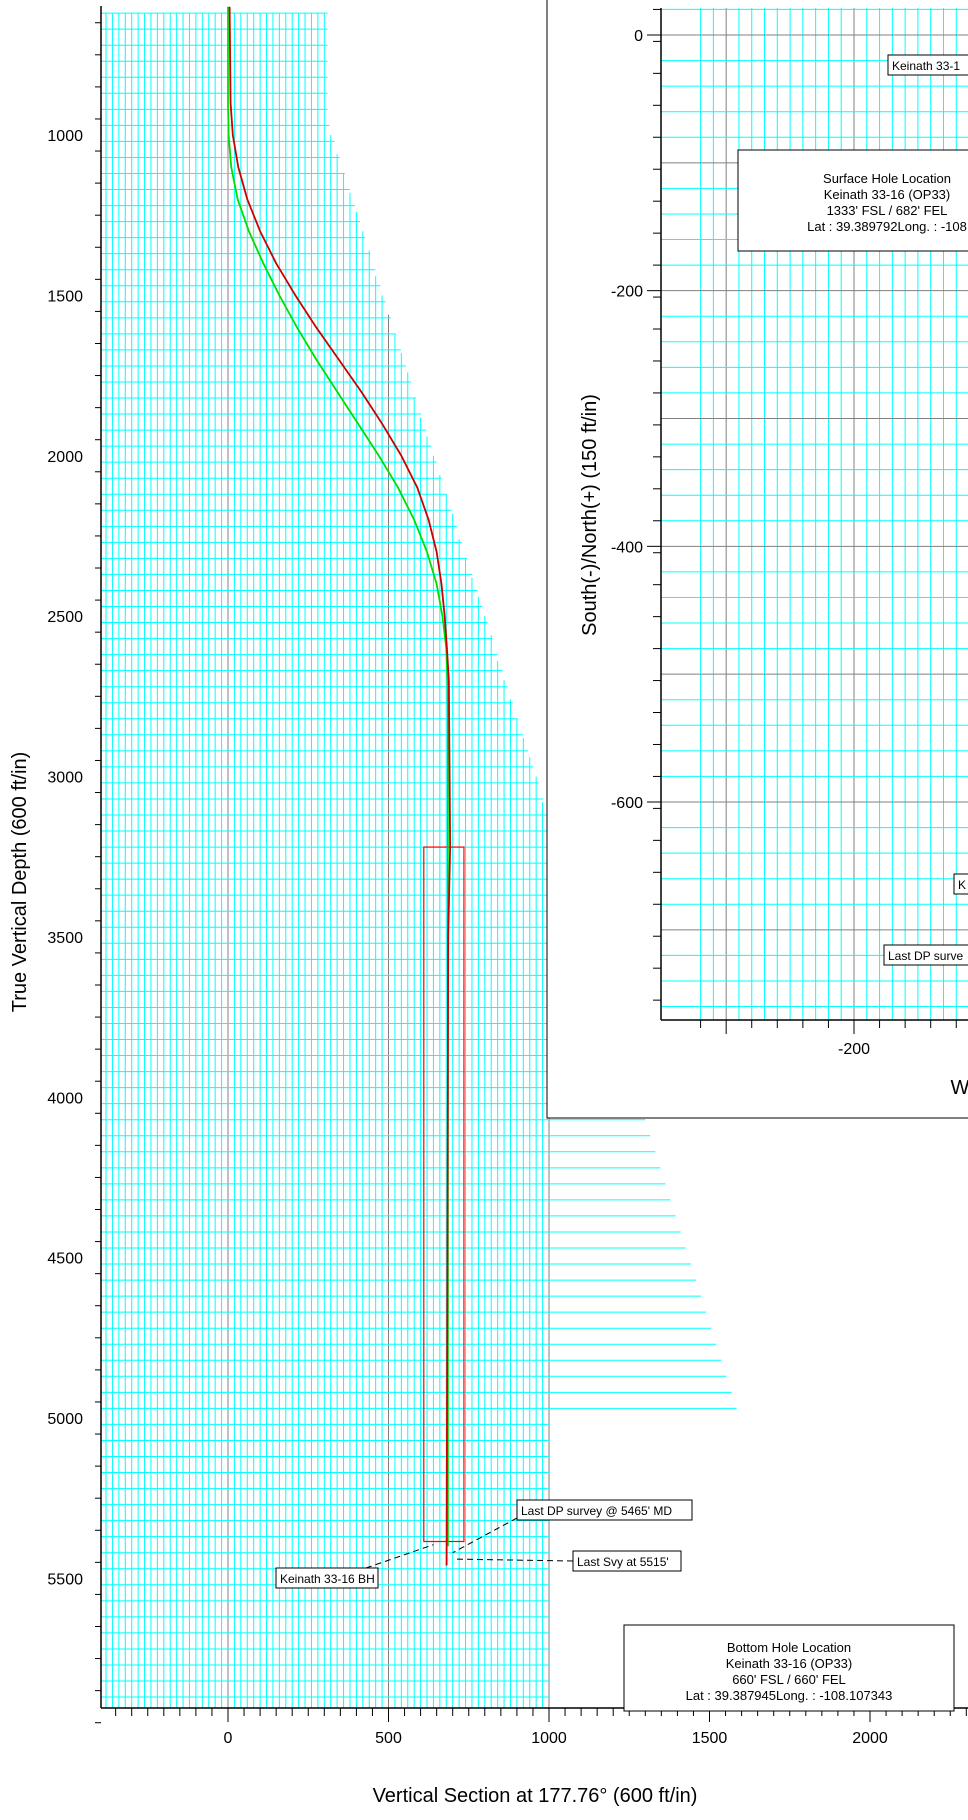 This screenshot has height=1820, width=968. What do you see at coordinates (627, 803) in the screenshot?
I see `plan-y-tick-label: -600` at bounding box center [627, 803].